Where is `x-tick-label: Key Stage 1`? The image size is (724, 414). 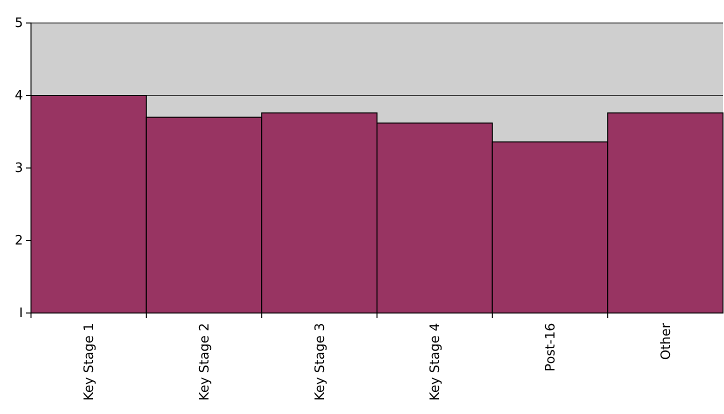 x-tick-label: Key Stage 1 is located at coordinates (90, 362).